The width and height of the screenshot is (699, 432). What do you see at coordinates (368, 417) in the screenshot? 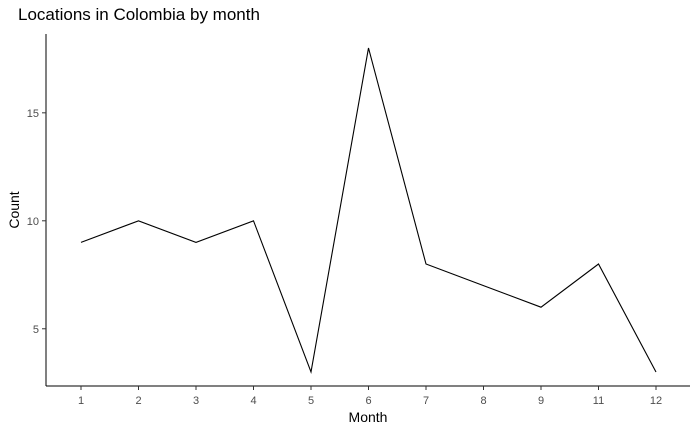
I see `x-axis-title: Month` at bounding box center [368, 417].